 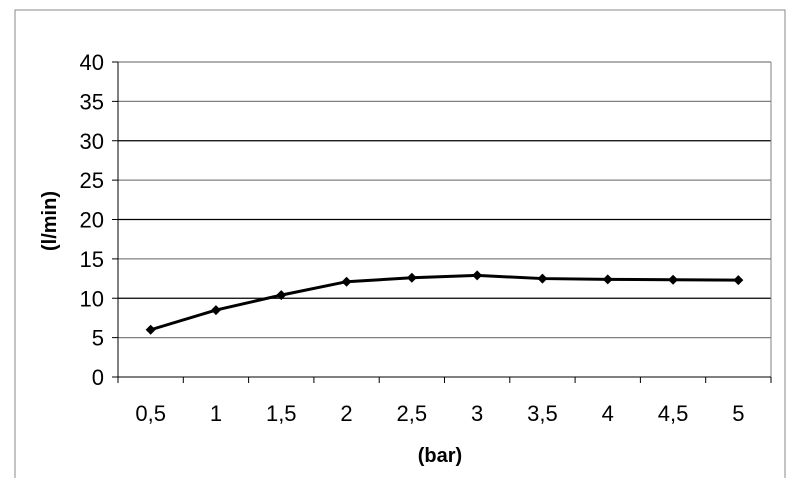 I want to click on x-tick-label: 2,5, so click(x=412, y=413).